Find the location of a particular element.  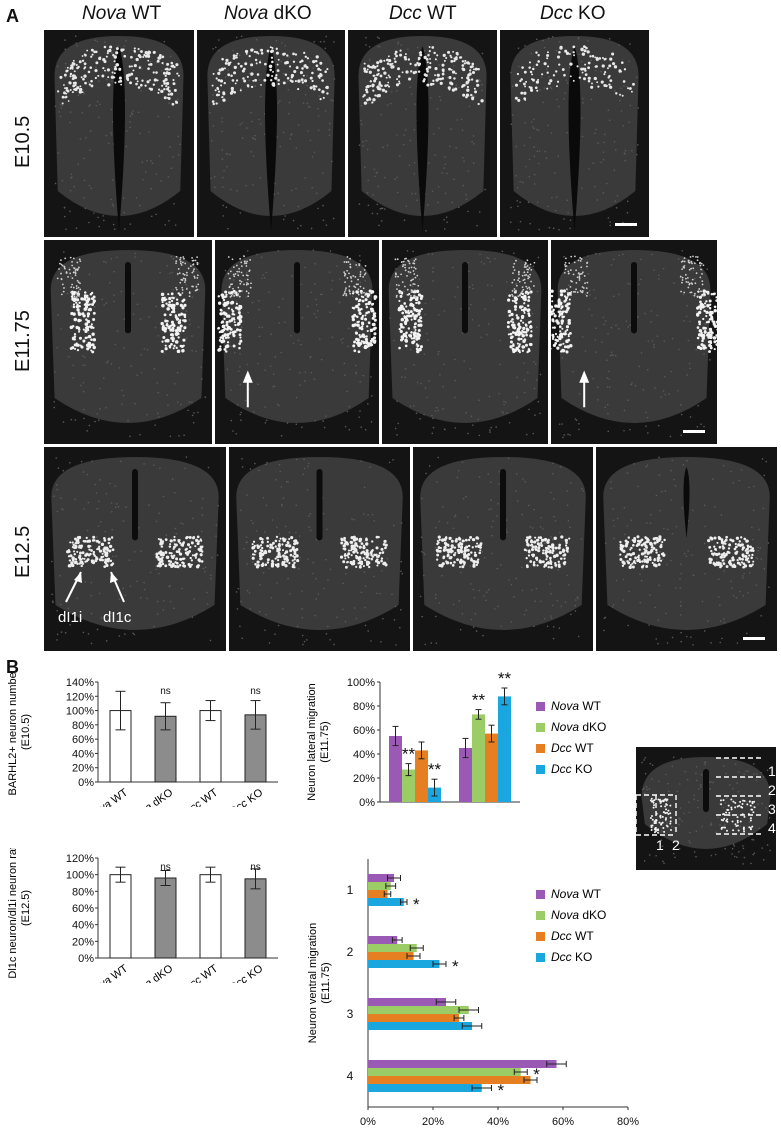

ratio-ylabel: Dl1c neuron/dl1i neuron ratio(E12.5) is located at coordinates (19, 913).